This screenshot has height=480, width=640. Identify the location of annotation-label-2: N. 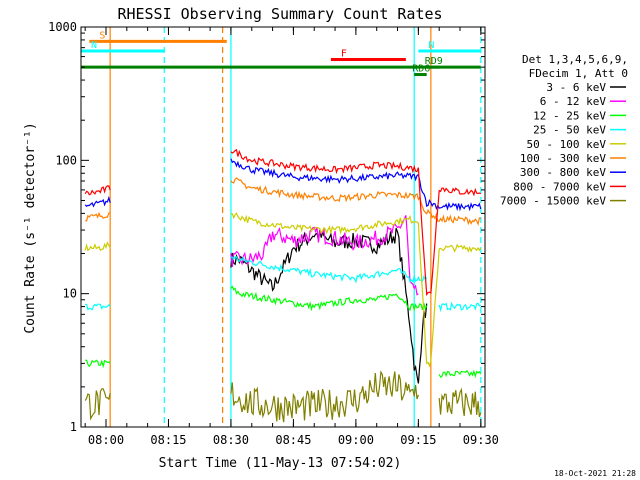
(431, 45).